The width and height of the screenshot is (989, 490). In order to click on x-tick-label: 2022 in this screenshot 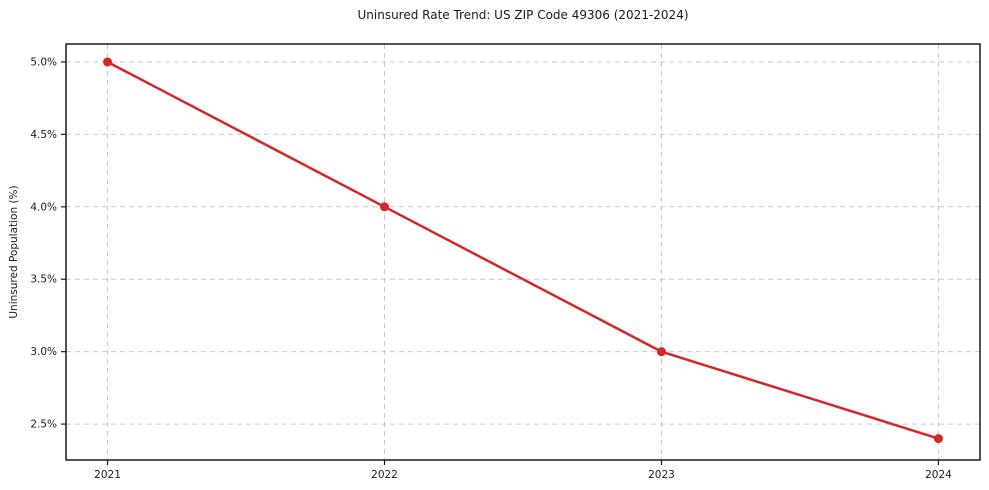, I will do `click(384, 475)`.